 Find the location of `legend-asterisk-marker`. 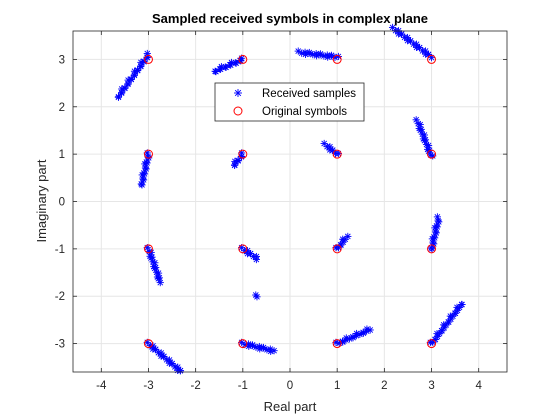

legend-asterisk-marker is located at coordinates (238, 93).